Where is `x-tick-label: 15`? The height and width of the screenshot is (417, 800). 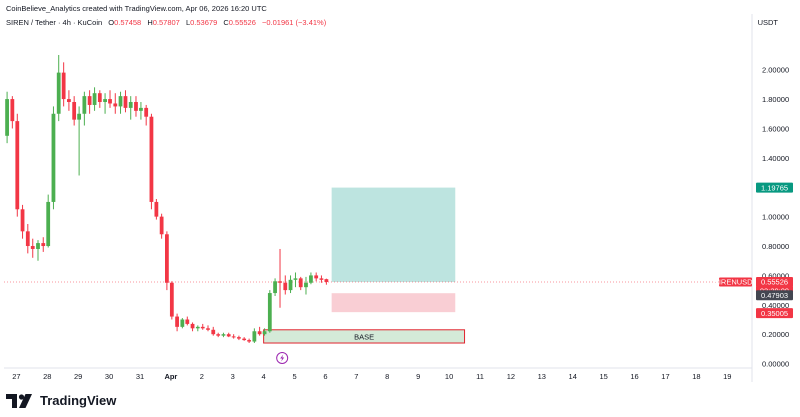 x-tick-label: 15 is located at coordinates (603, 376).